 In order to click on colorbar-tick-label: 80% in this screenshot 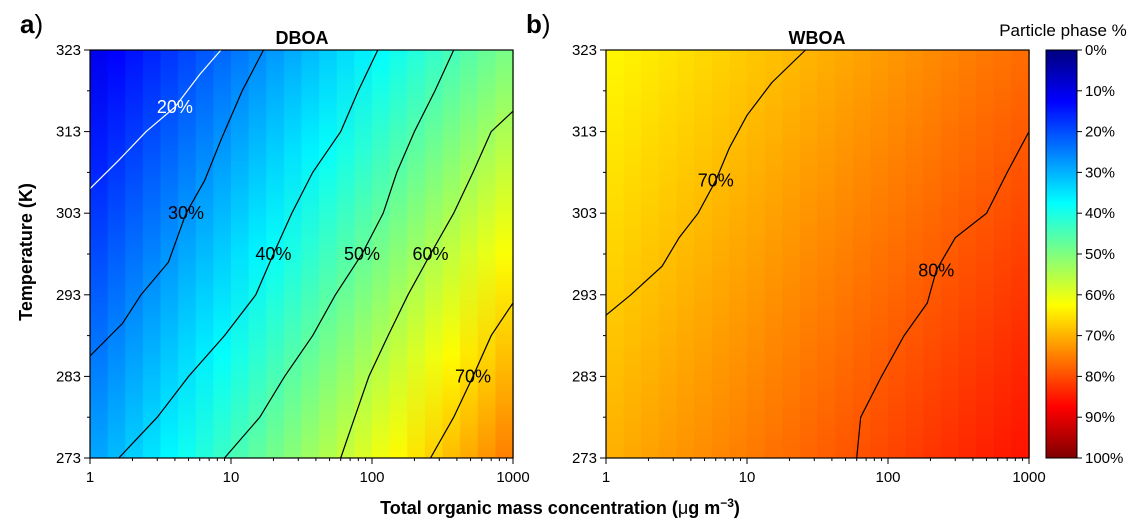, I will do `click(1100, 376)`.